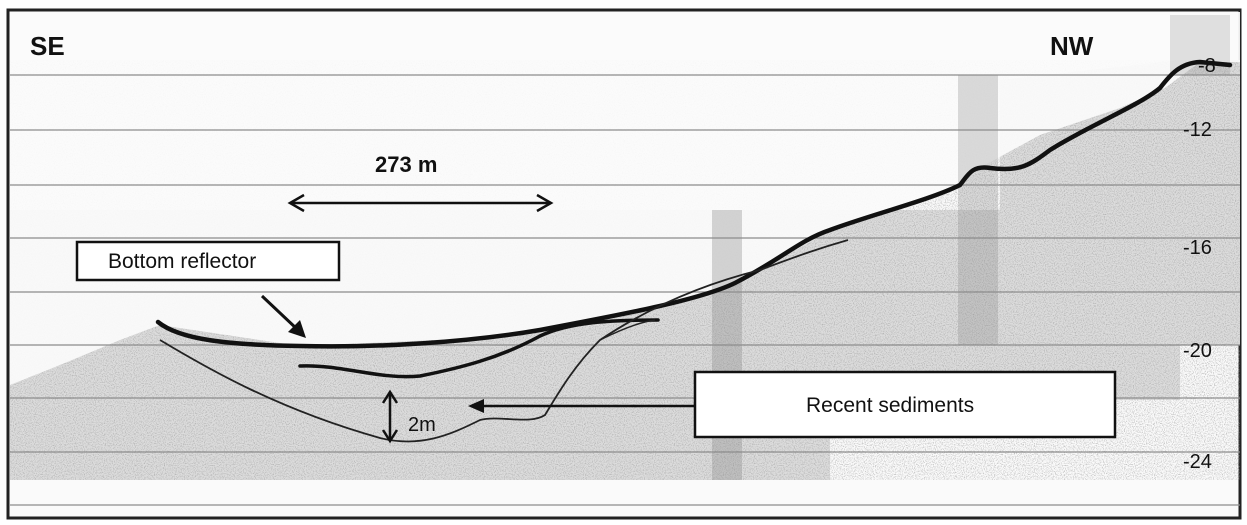  What do you see at coordinates (1197, 248) in the screenshot?
I see `depth-tick-label: -16` at bounding box center [1197, 248].